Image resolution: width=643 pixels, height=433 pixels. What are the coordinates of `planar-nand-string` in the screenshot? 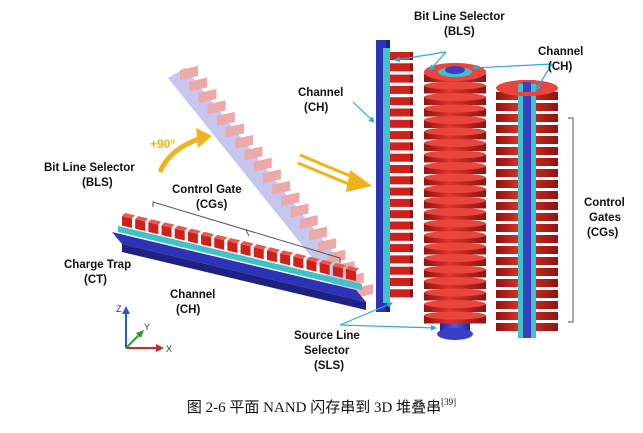 It's located at (239, 261).